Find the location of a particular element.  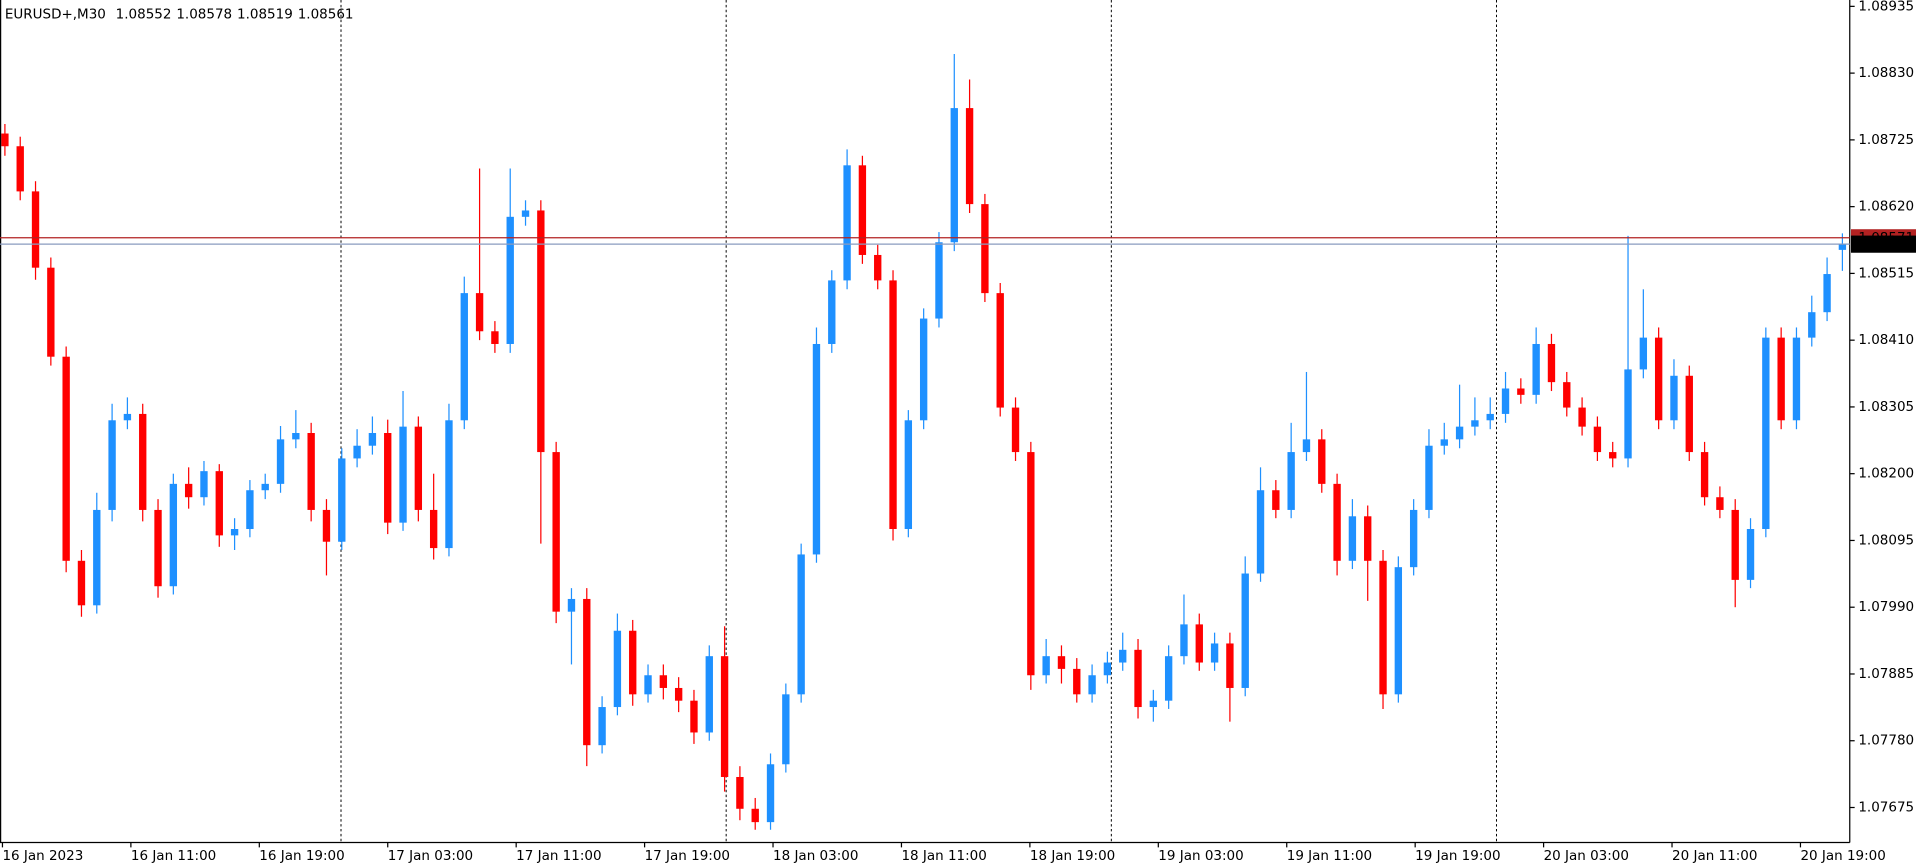

x-tick-label: 16 Jan 11:00 is located at coordinates (173, 856).